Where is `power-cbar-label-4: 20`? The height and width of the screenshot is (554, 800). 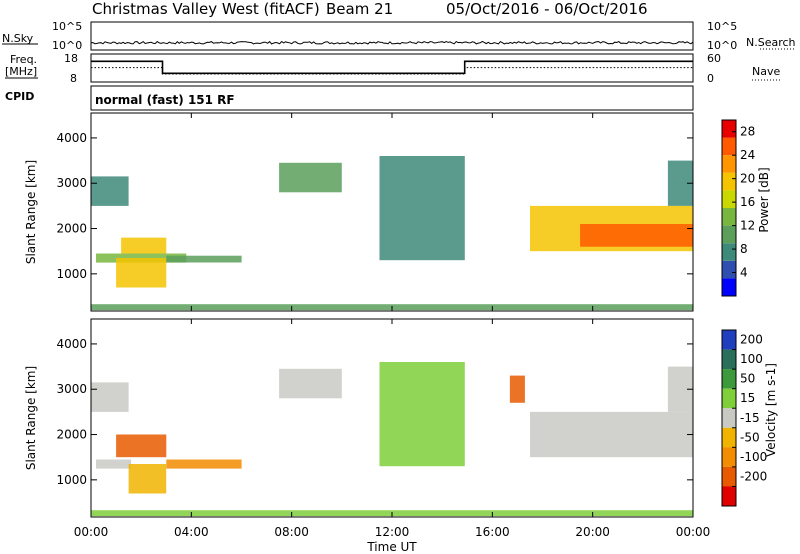
power-cbar-label-4: 20 is located at coordinates (747, 179).